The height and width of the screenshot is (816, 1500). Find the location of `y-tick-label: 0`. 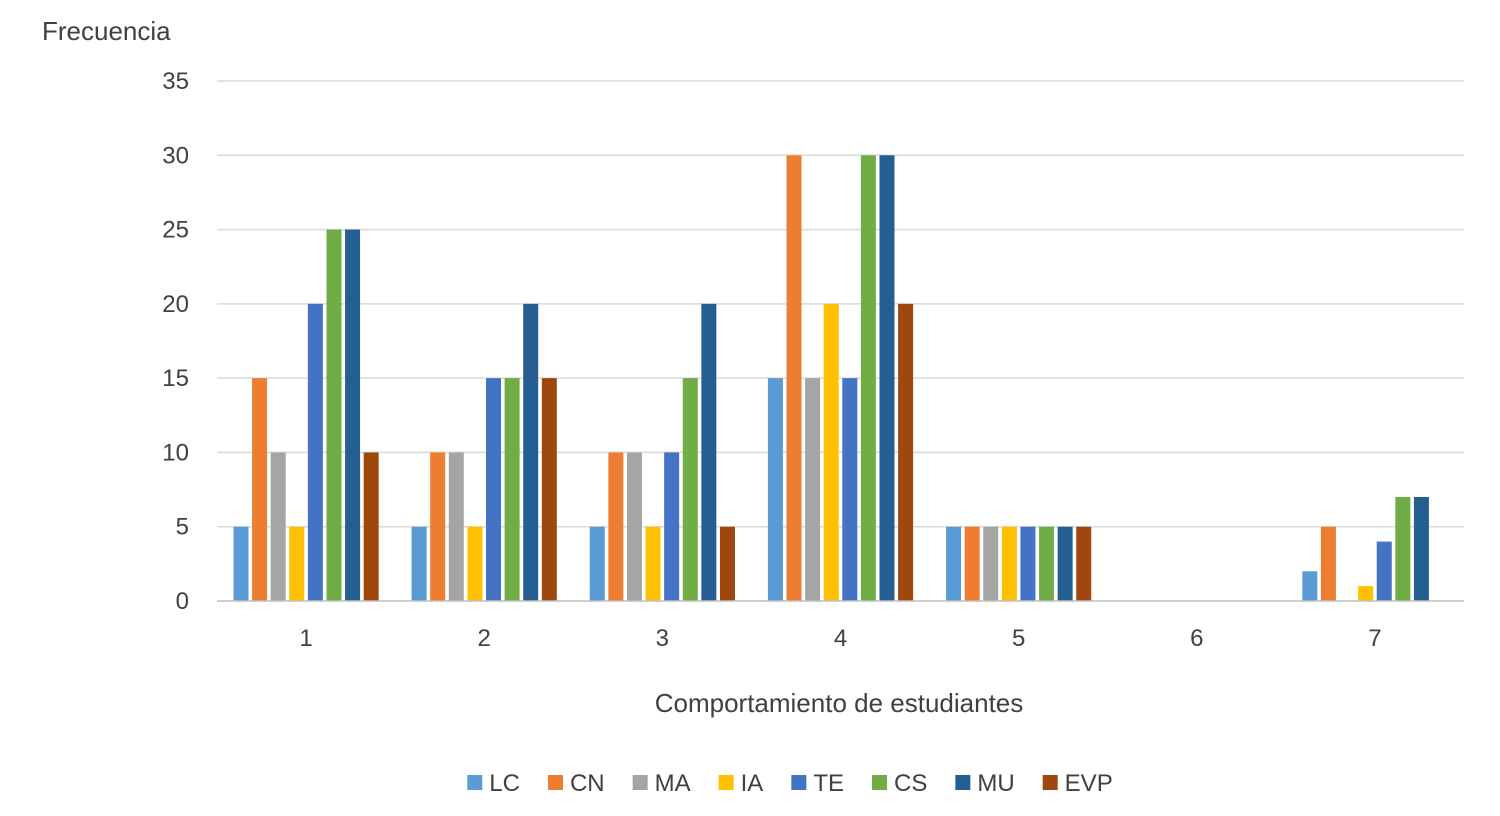

y-tick-label: 0 is located at coordinates (182, 601).